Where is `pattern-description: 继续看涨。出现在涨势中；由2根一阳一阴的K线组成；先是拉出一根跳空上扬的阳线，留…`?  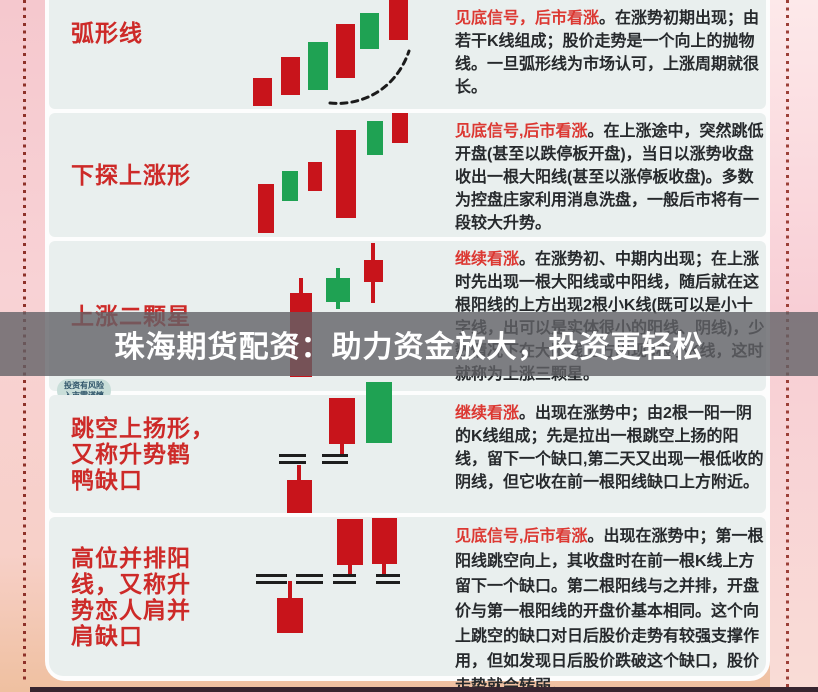
pattern-description: 继续看涨。出现在涨势中；由2根一阳一阴的K线组成；先是拉出一根跳空上扬的阳线，留… is located at coordinates (611, 448).